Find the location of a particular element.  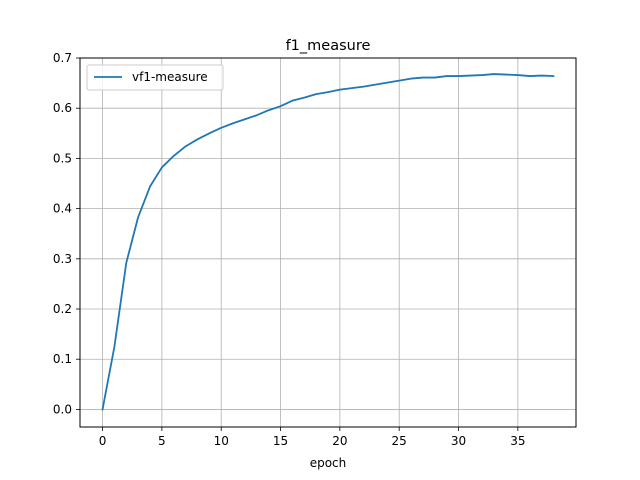

x-axis-ticks: 0 5 10 15 20 25 30 35 is located at coordinates (312, 437).